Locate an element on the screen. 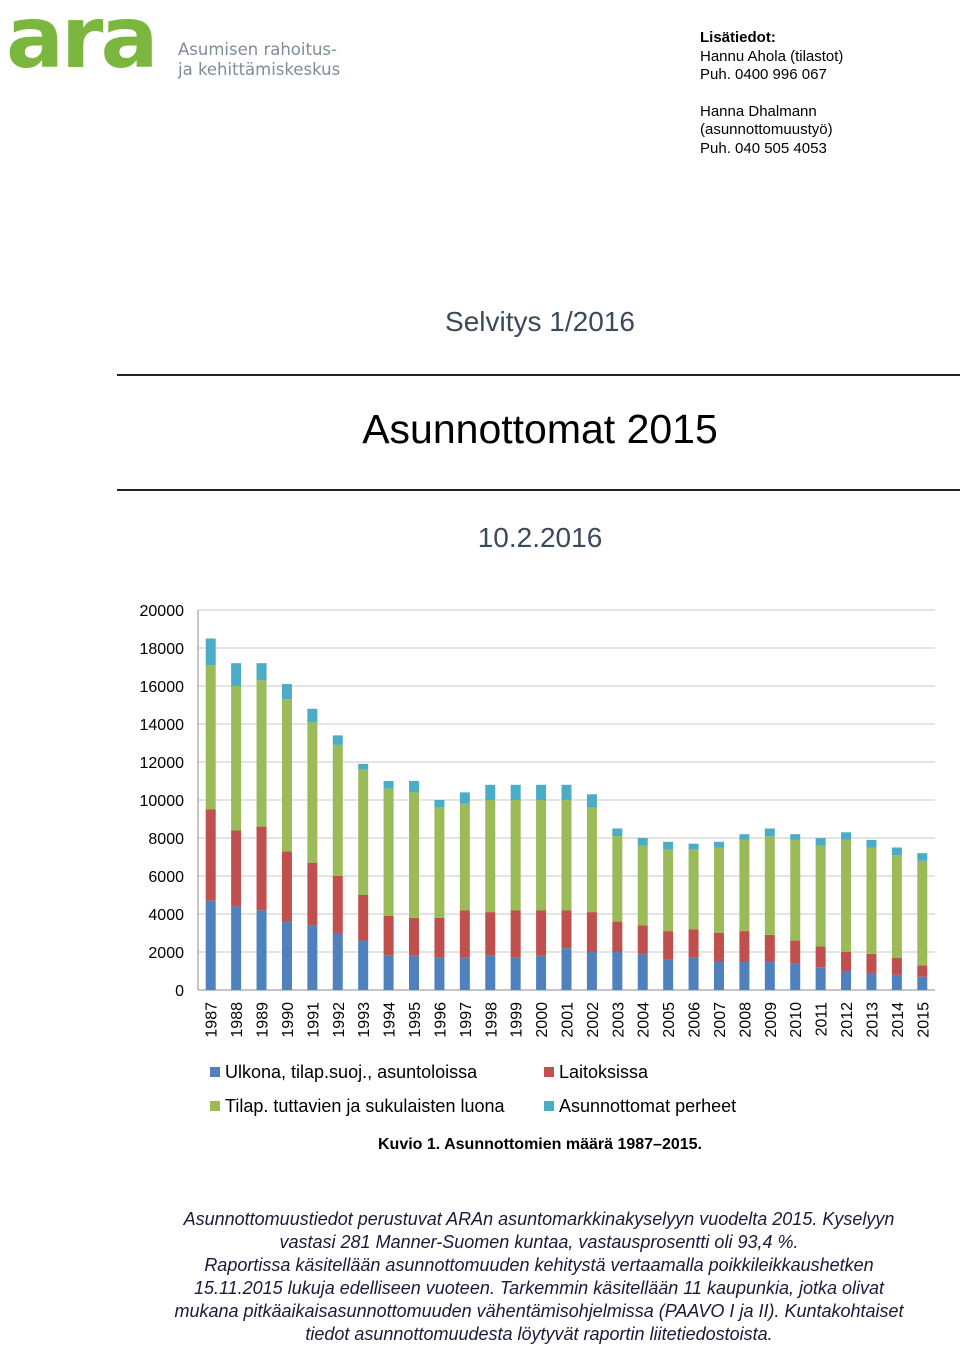 Image resolution: width=960 pixels, height=1347 pixels. legend-label-families: Asunnottomat perheet is located at coordinates (648, 1106).